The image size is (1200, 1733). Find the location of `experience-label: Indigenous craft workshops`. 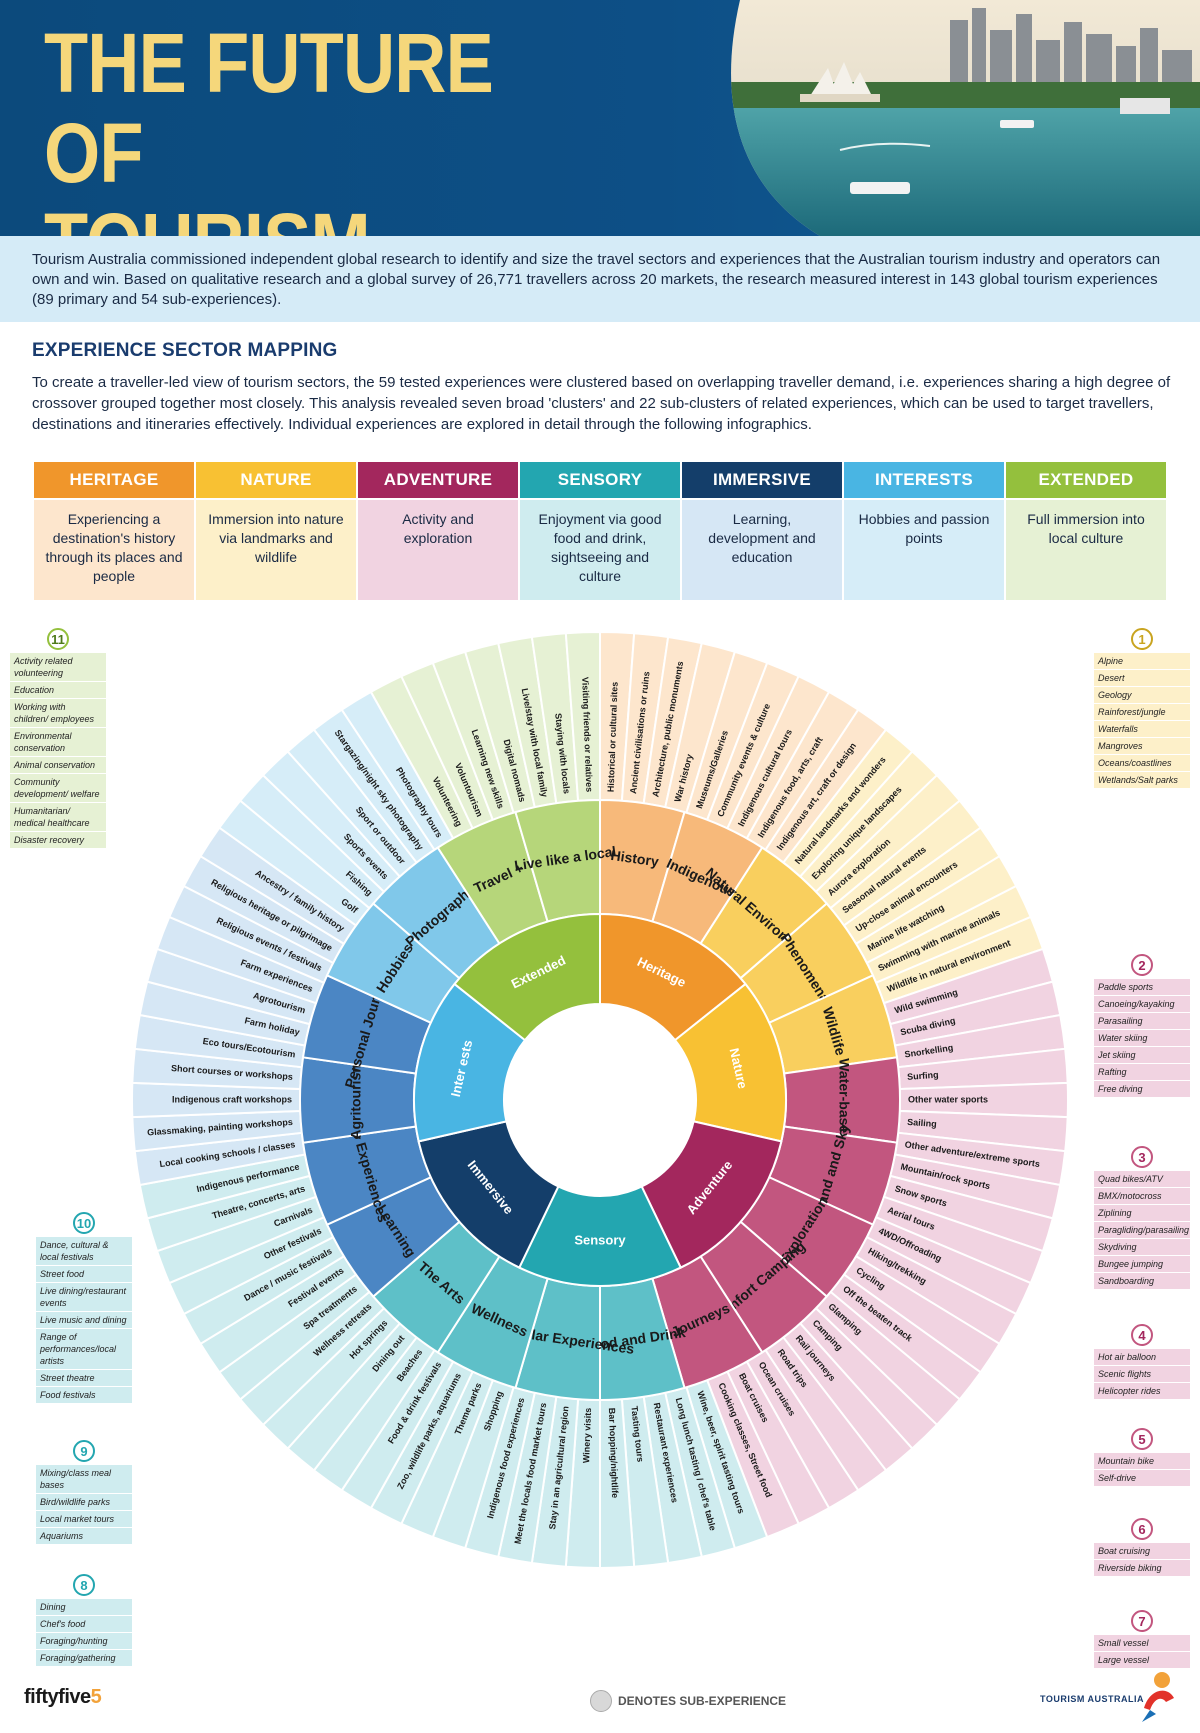

experience-label: Indigenous craft workshops is located at coordinates (232, 1099).